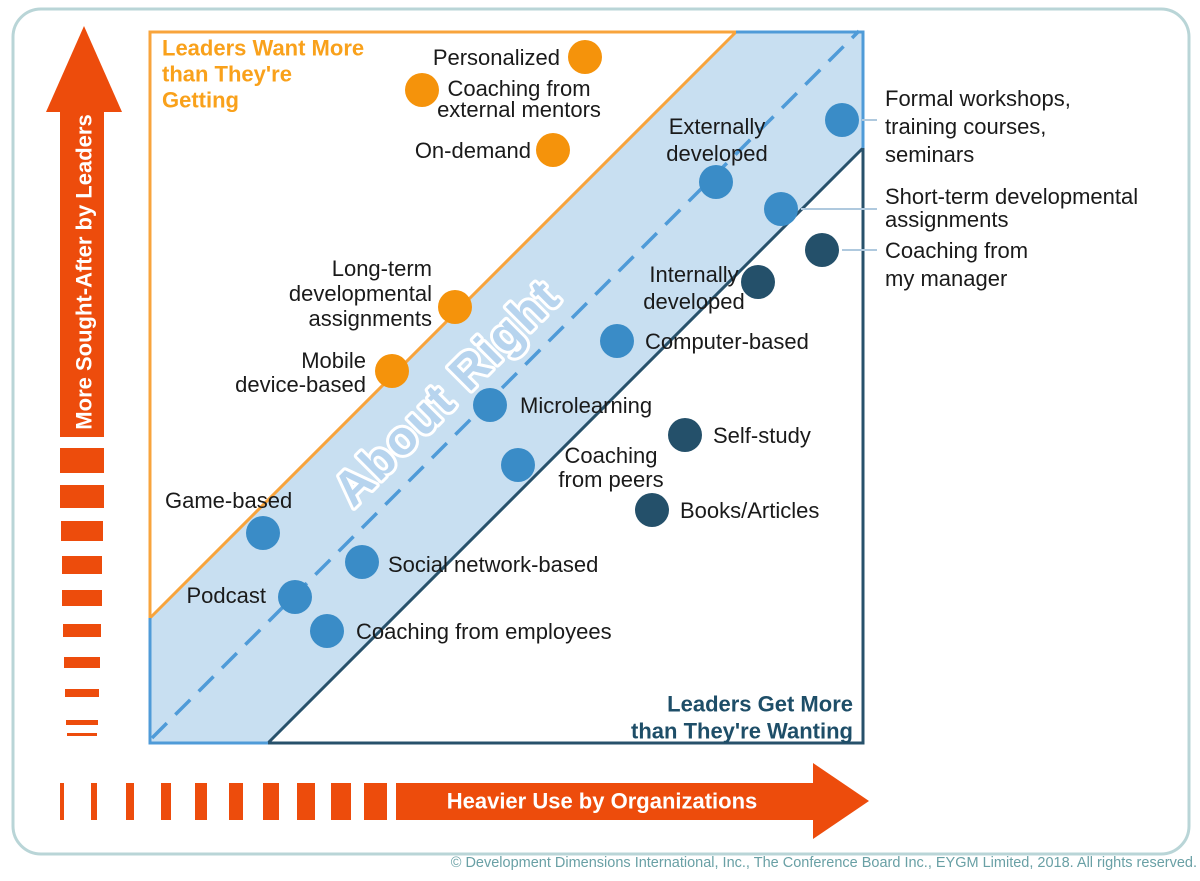  I want to click on want-more-line-3: Getting, so click(200, 100).